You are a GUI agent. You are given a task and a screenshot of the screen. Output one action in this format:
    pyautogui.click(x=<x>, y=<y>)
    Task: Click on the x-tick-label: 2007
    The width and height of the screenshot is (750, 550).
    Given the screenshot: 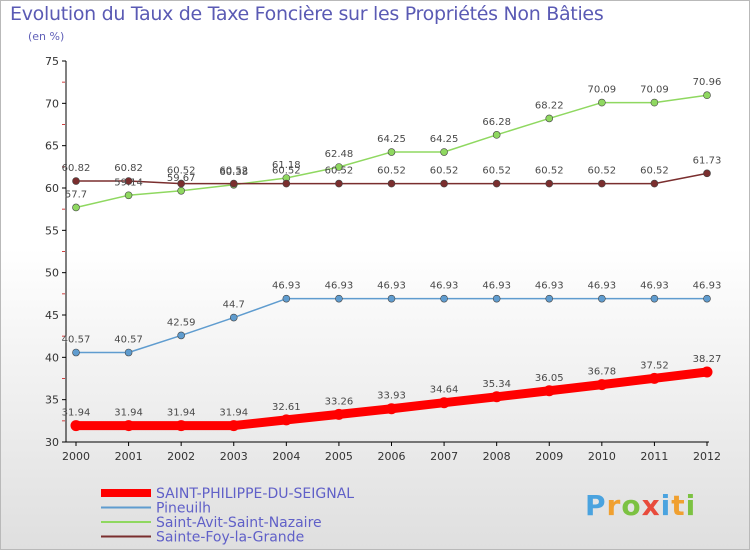 What is the action you would take?
    pyautogui.click(x=444, y=456)
    